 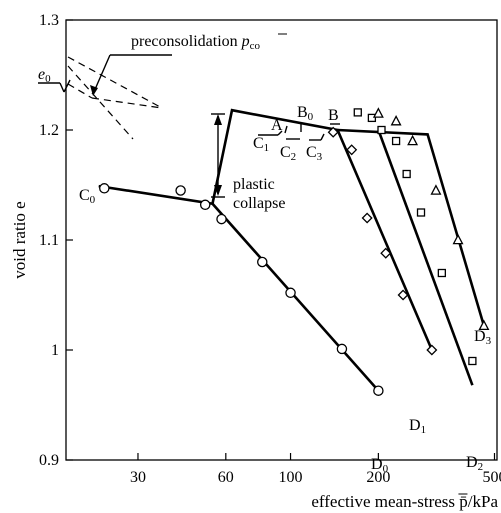 I want to click on y-axis-title: void ratio e, so click(x=19, y=239).